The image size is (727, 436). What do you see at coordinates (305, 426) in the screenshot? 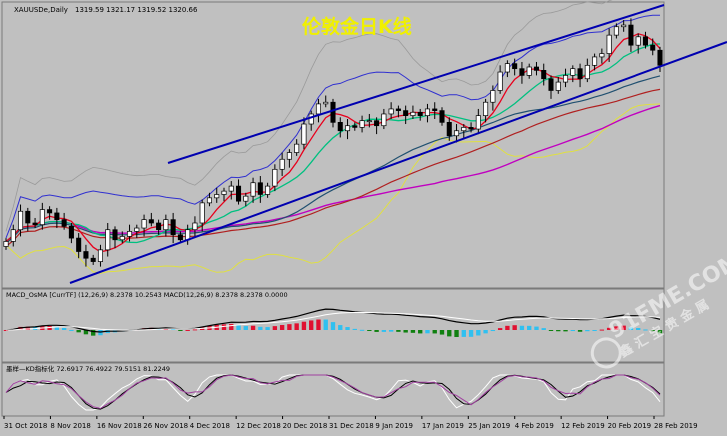
I see `x-tick-label: 20 Dec 2018` at bounding box center [305, 426].